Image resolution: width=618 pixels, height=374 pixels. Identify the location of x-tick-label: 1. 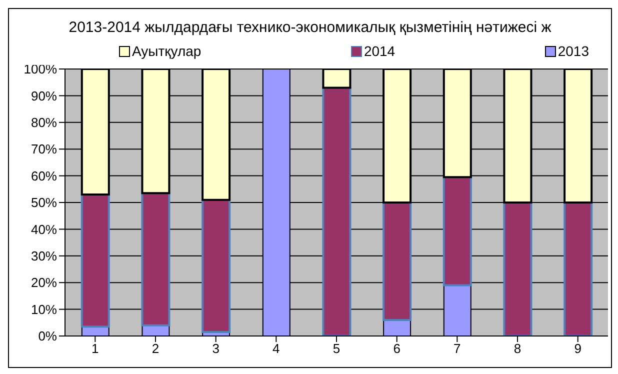
(95, 348).